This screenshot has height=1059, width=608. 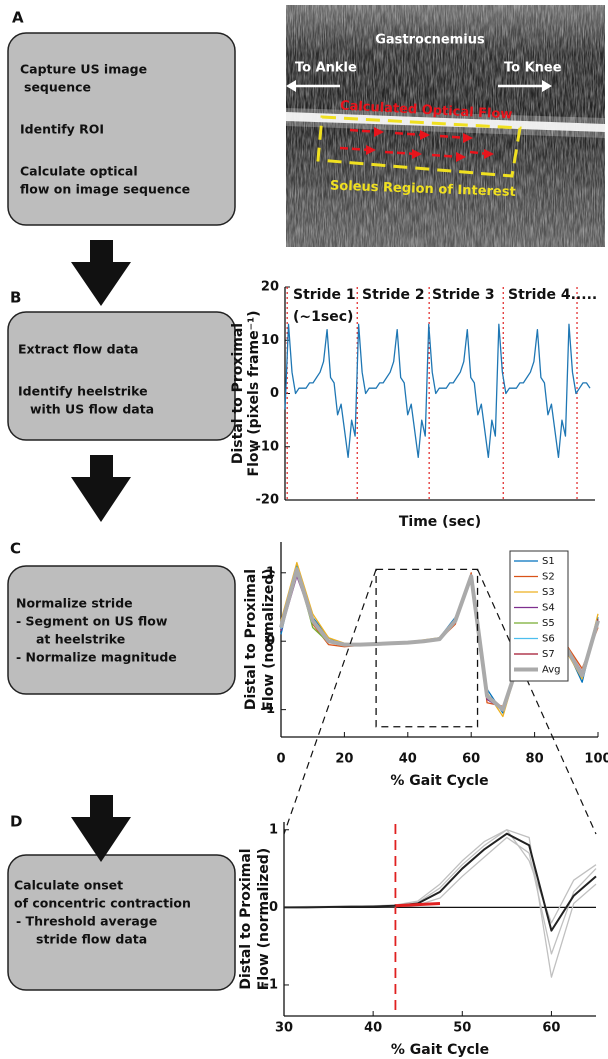 What do you see at coordinates (596, 759) in the screenshot?
I see `x-tick-label: 100` at bounding box center [596, 759].